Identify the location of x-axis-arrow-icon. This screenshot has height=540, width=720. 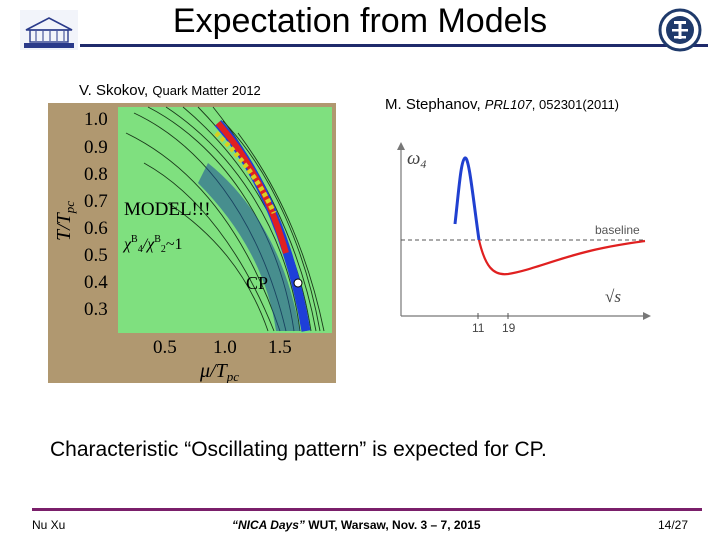
(647, 316).